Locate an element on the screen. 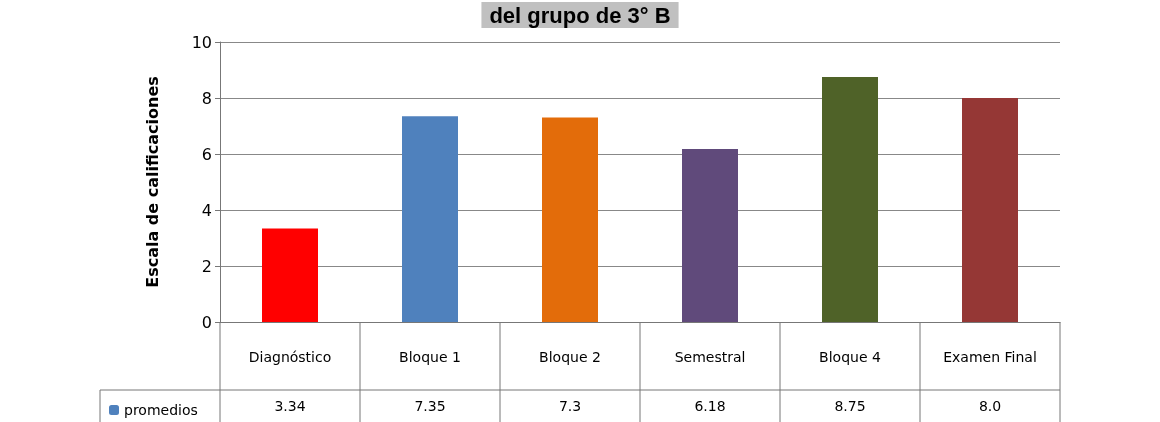 The height and width of the screenshot is (422, 1160). chart-title: del grupo de 3° B is located at coordinates (580, 15).